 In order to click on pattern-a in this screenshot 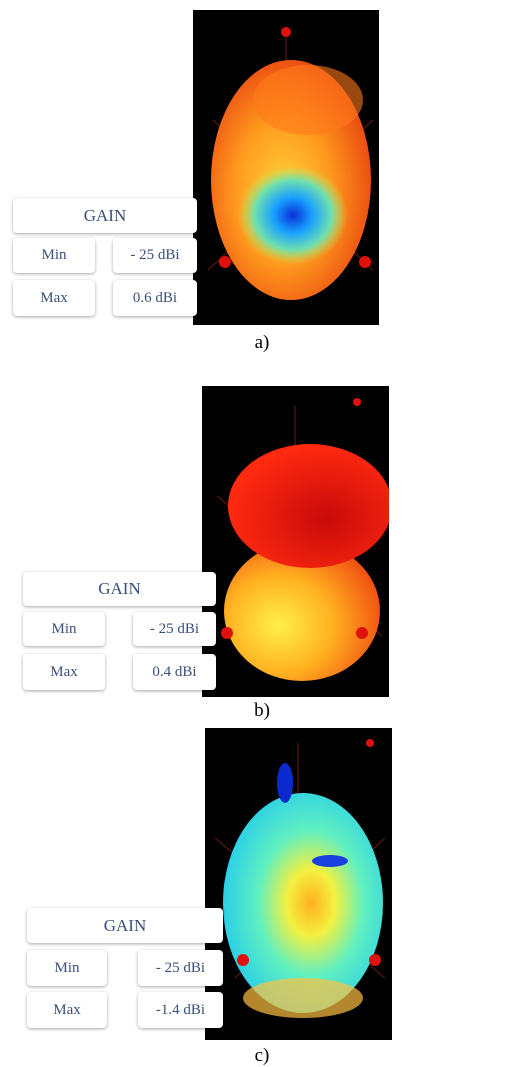, I will do `click(286, 167)`.